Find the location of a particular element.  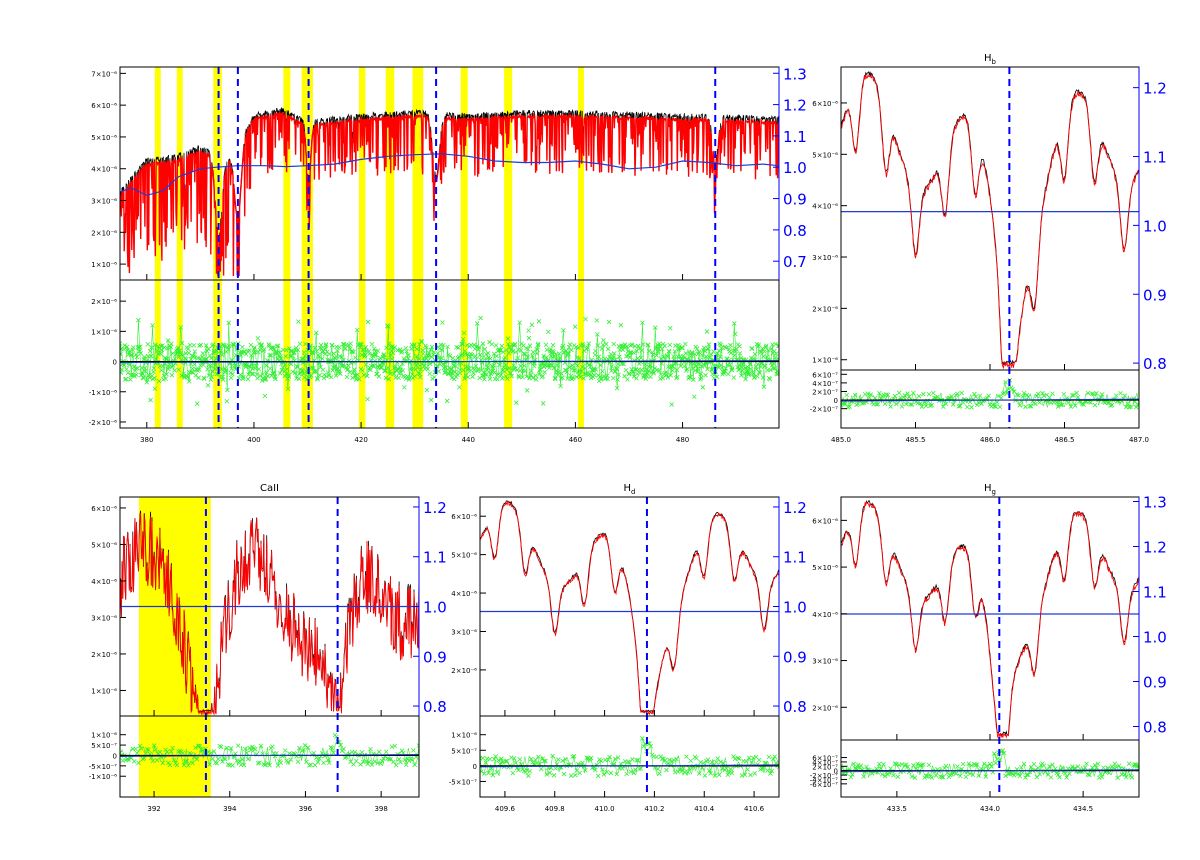

residual-y-tick-label: 4×10⁻⁷ is located at coordinates (825, 384).